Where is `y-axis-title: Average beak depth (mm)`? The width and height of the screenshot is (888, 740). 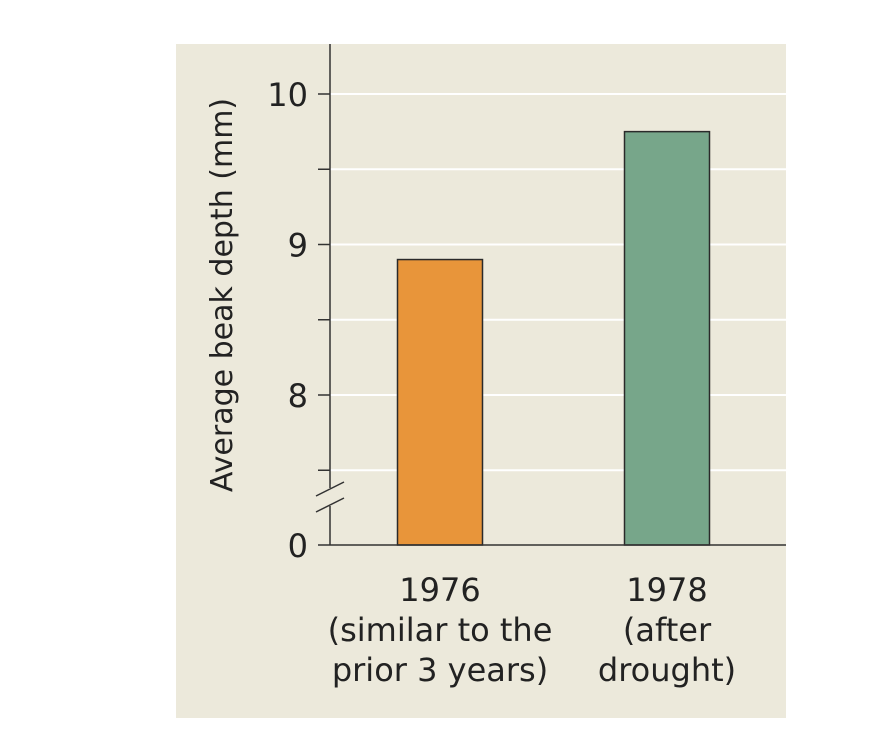
y-axis-title: Average beak depth (mm) is located at coordinates (222, 295).